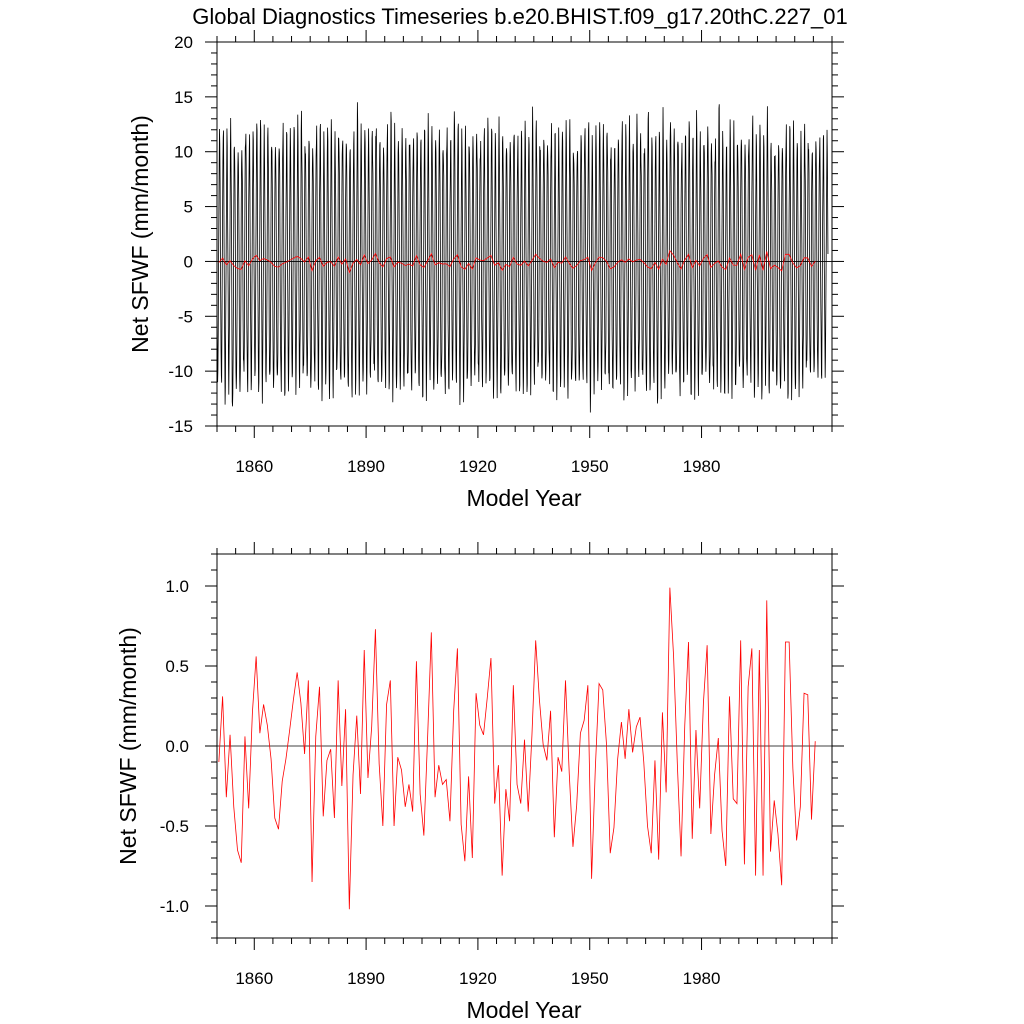  Describe the element at coordinates (174, 826) in the screenshot. I see `y-tick-label: -0.5` at that location.